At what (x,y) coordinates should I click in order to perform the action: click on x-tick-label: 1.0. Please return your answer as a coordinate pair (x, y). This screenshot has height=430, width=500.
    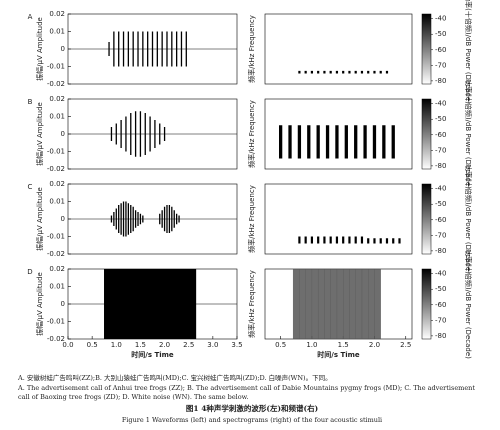
    Looking at the image, I should click on (311, 345).